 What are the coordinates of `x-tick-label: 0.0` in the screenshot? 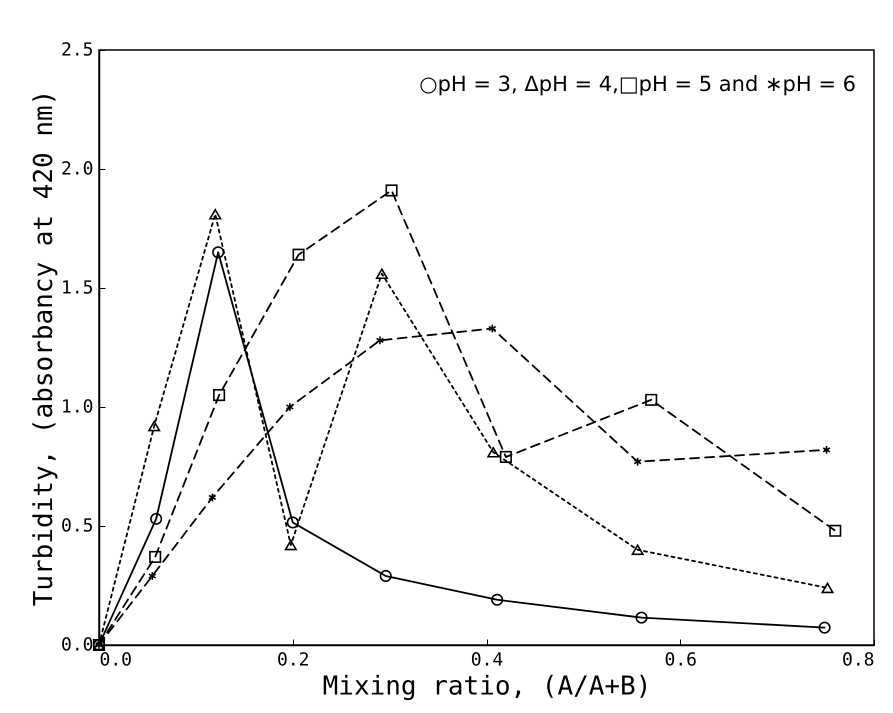 It's located at (116, 660).